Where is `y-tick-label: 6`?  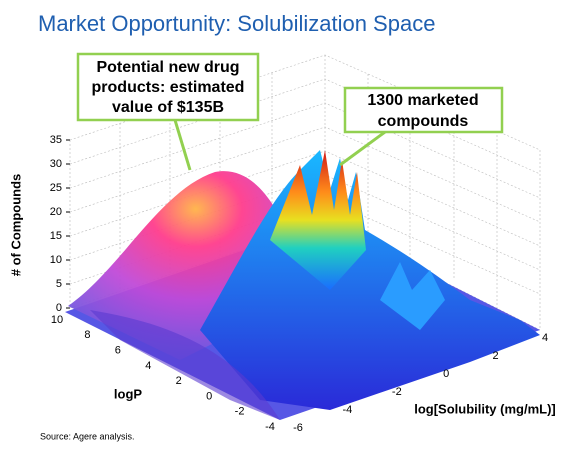
y-tick-label: 6 is located at coordinates (118, 350).